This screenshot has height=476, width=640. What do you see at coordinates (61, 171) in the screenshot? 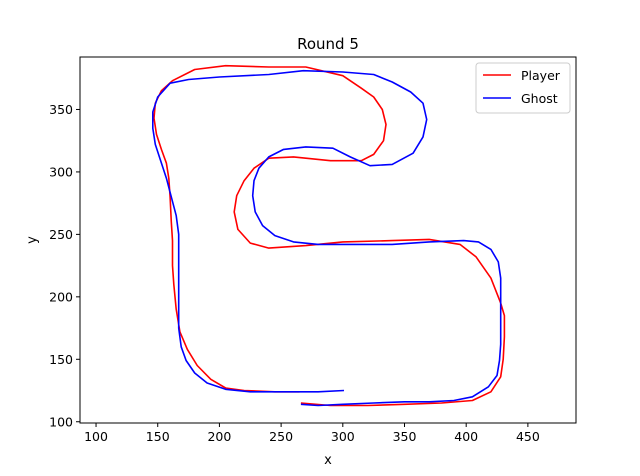
I see `y-tick-label: 300` at bounding box center [61, 171].